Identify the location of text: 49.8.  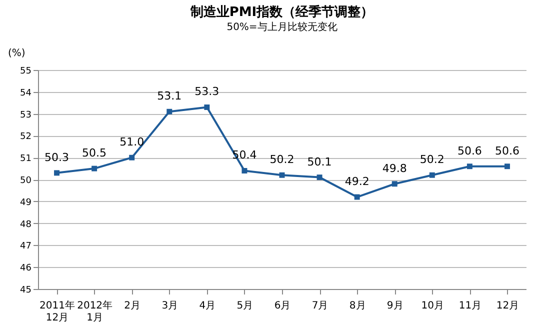
(394, 168).